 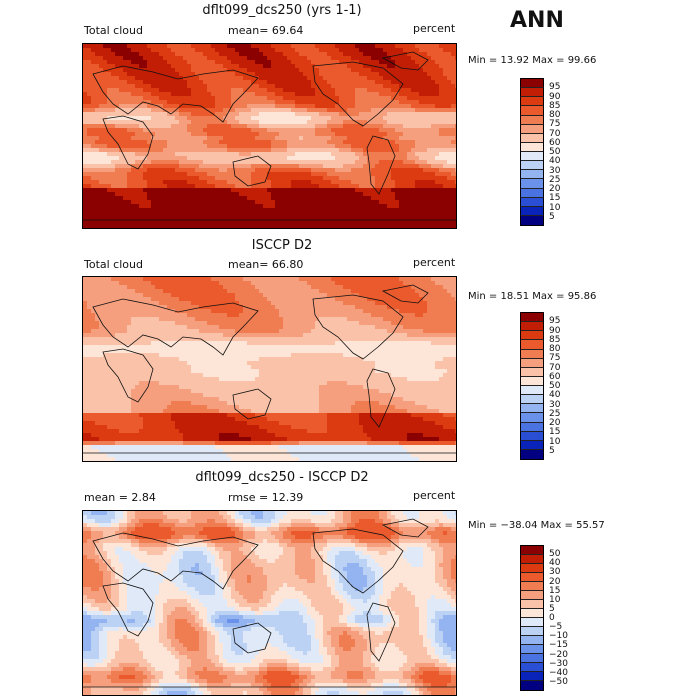 I want to click on mean-label: mean = 2.84, so click(x=120, y=497).